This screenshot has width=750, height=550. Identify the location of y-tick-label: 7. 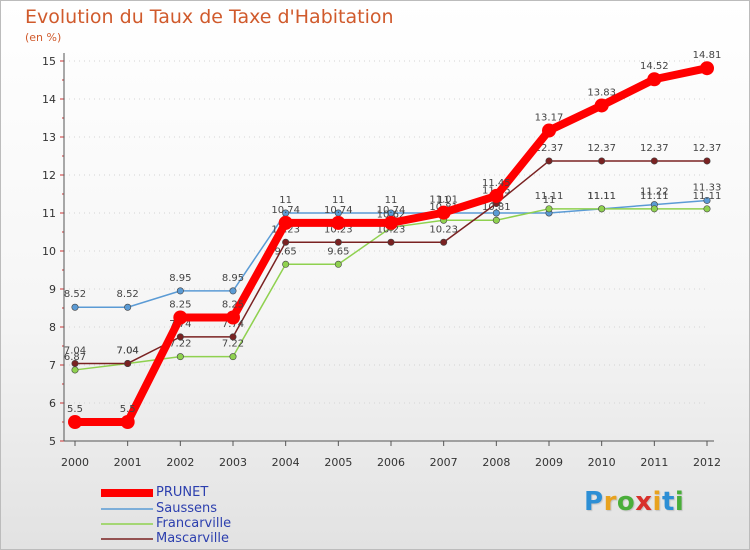
(52, 365).